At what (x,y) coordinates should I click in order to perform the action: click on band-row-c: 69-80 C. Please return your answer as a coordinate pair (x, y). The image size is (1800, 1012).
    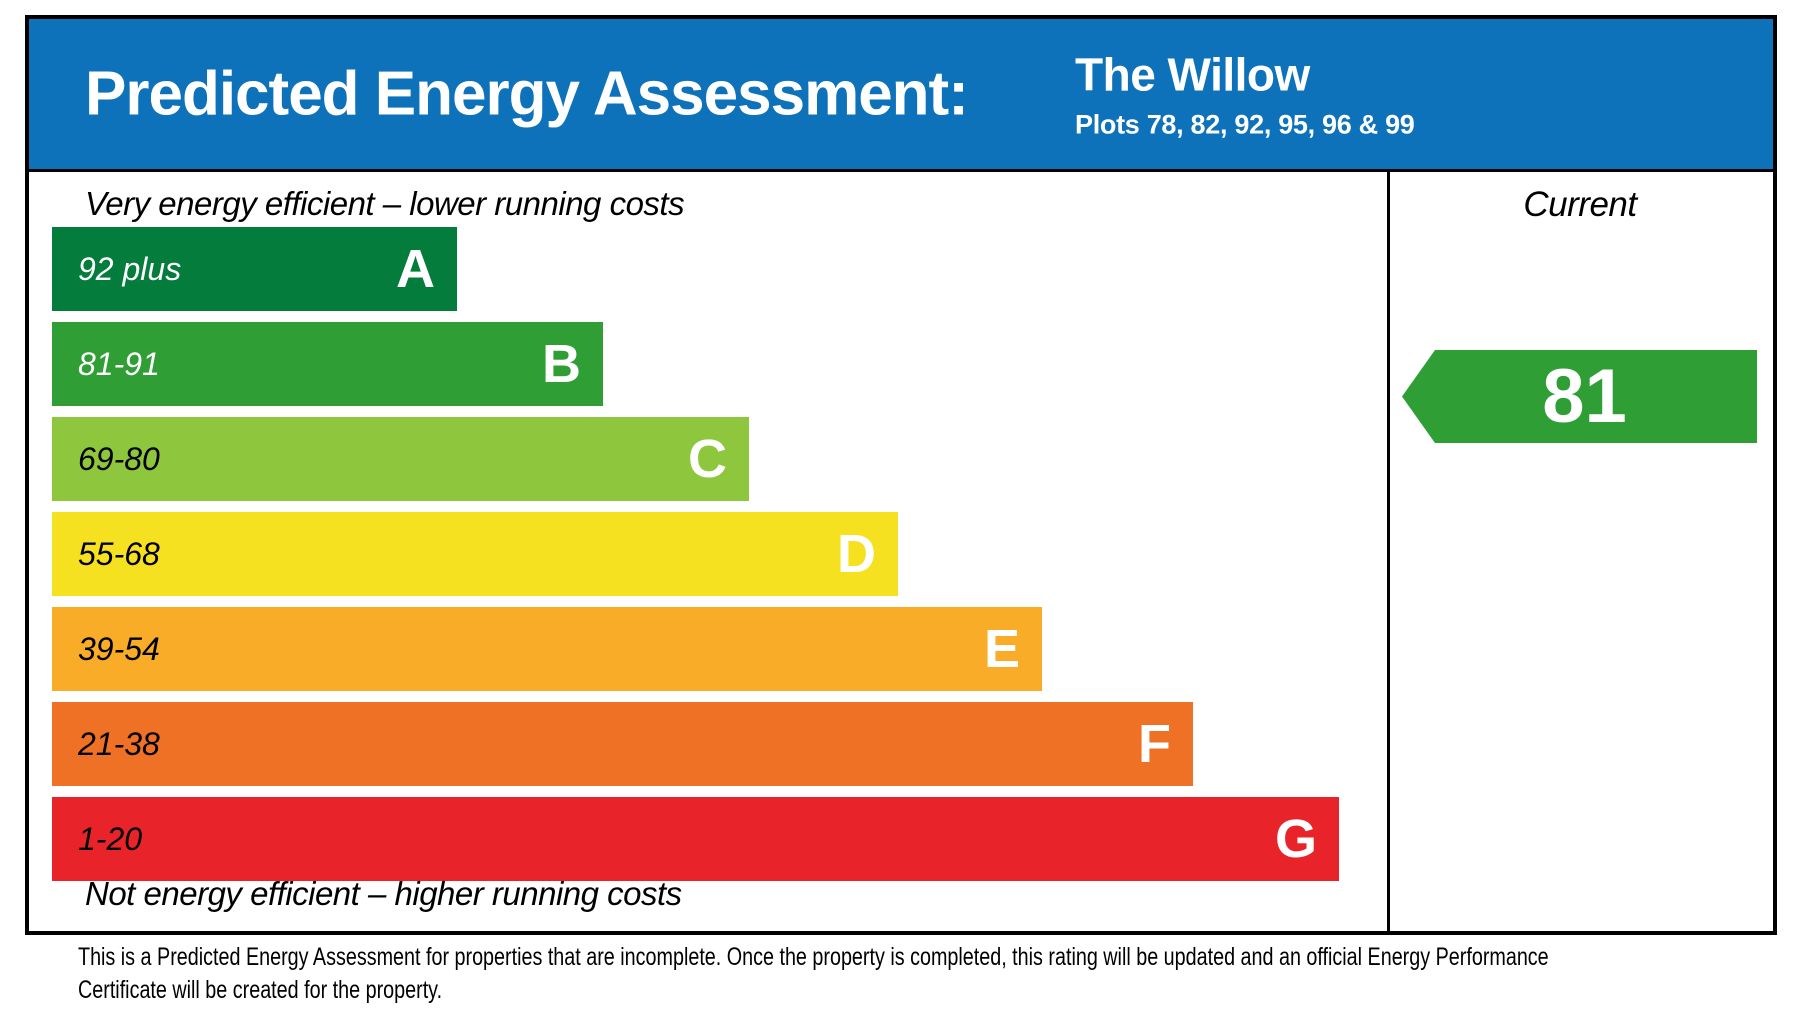
    Looking at the image, I should click on (400, 459).